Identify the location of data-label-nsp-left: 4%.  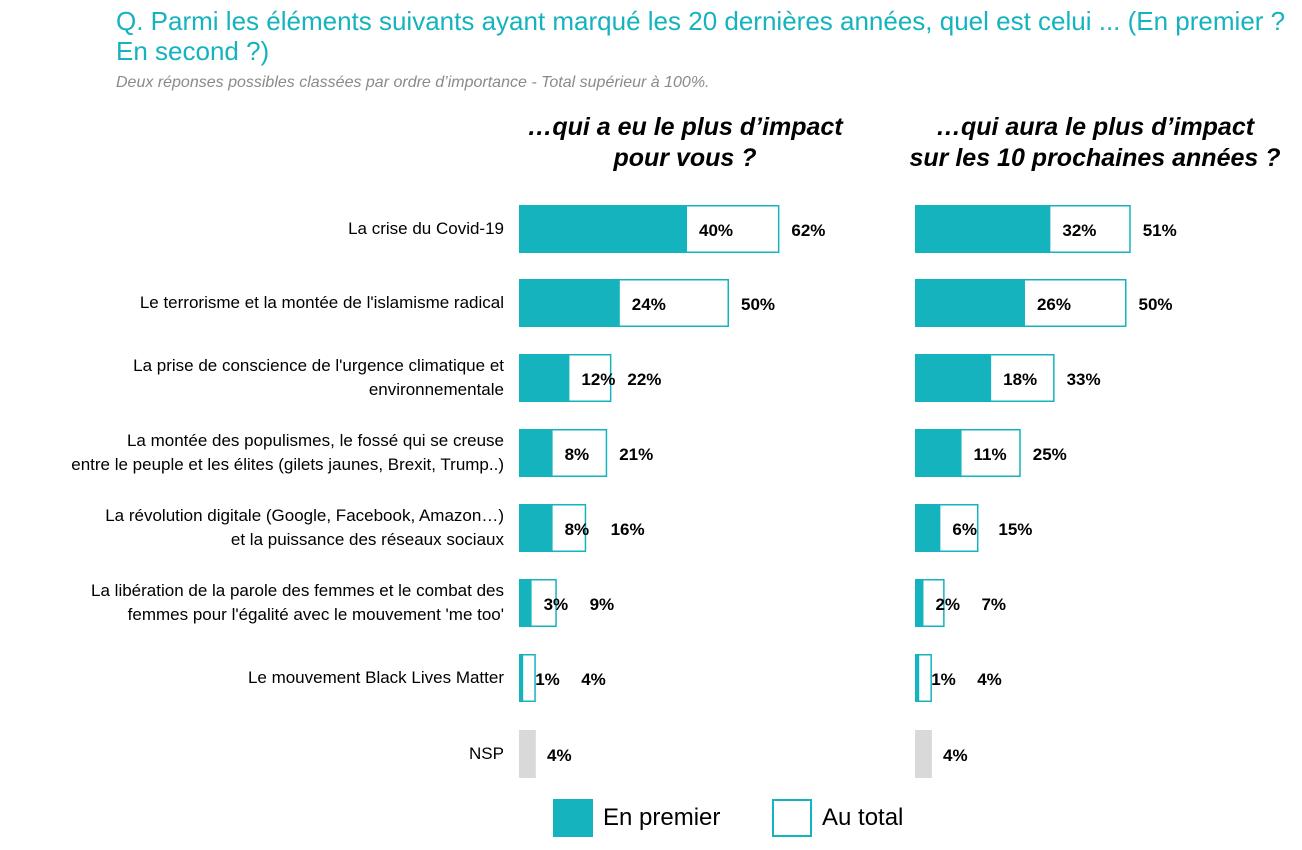
(559, 755).